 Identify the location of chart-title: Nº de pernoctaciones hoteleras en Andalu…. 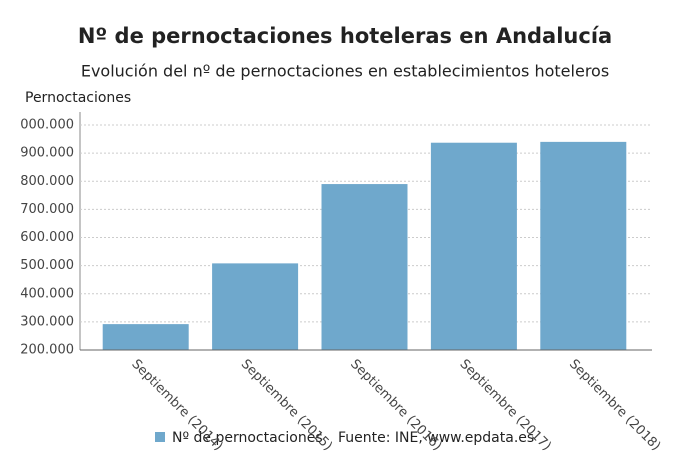
(345, 36).